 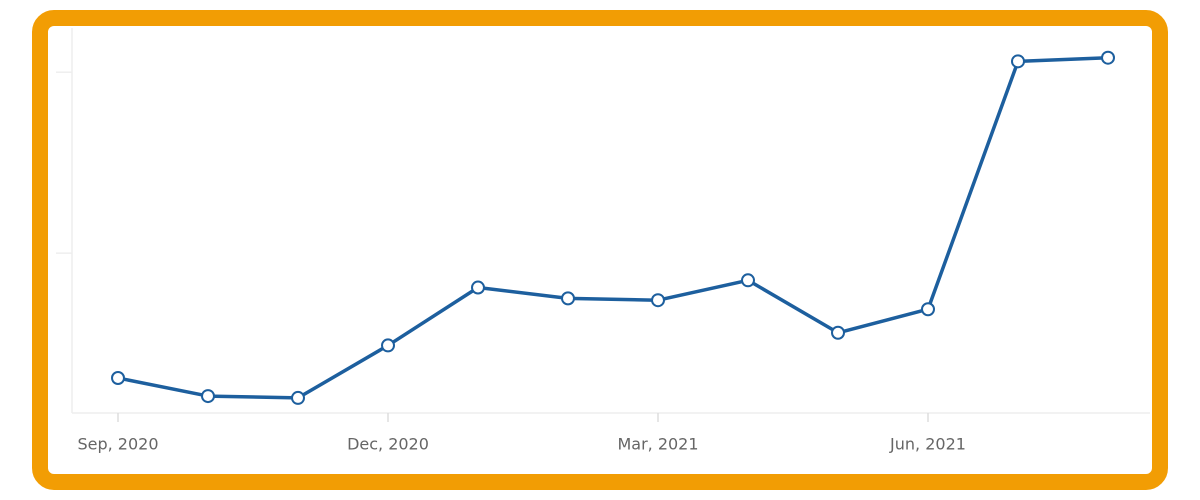 I want to click on x-tick-label: Mar, 2021, so click(x=657, y=444).